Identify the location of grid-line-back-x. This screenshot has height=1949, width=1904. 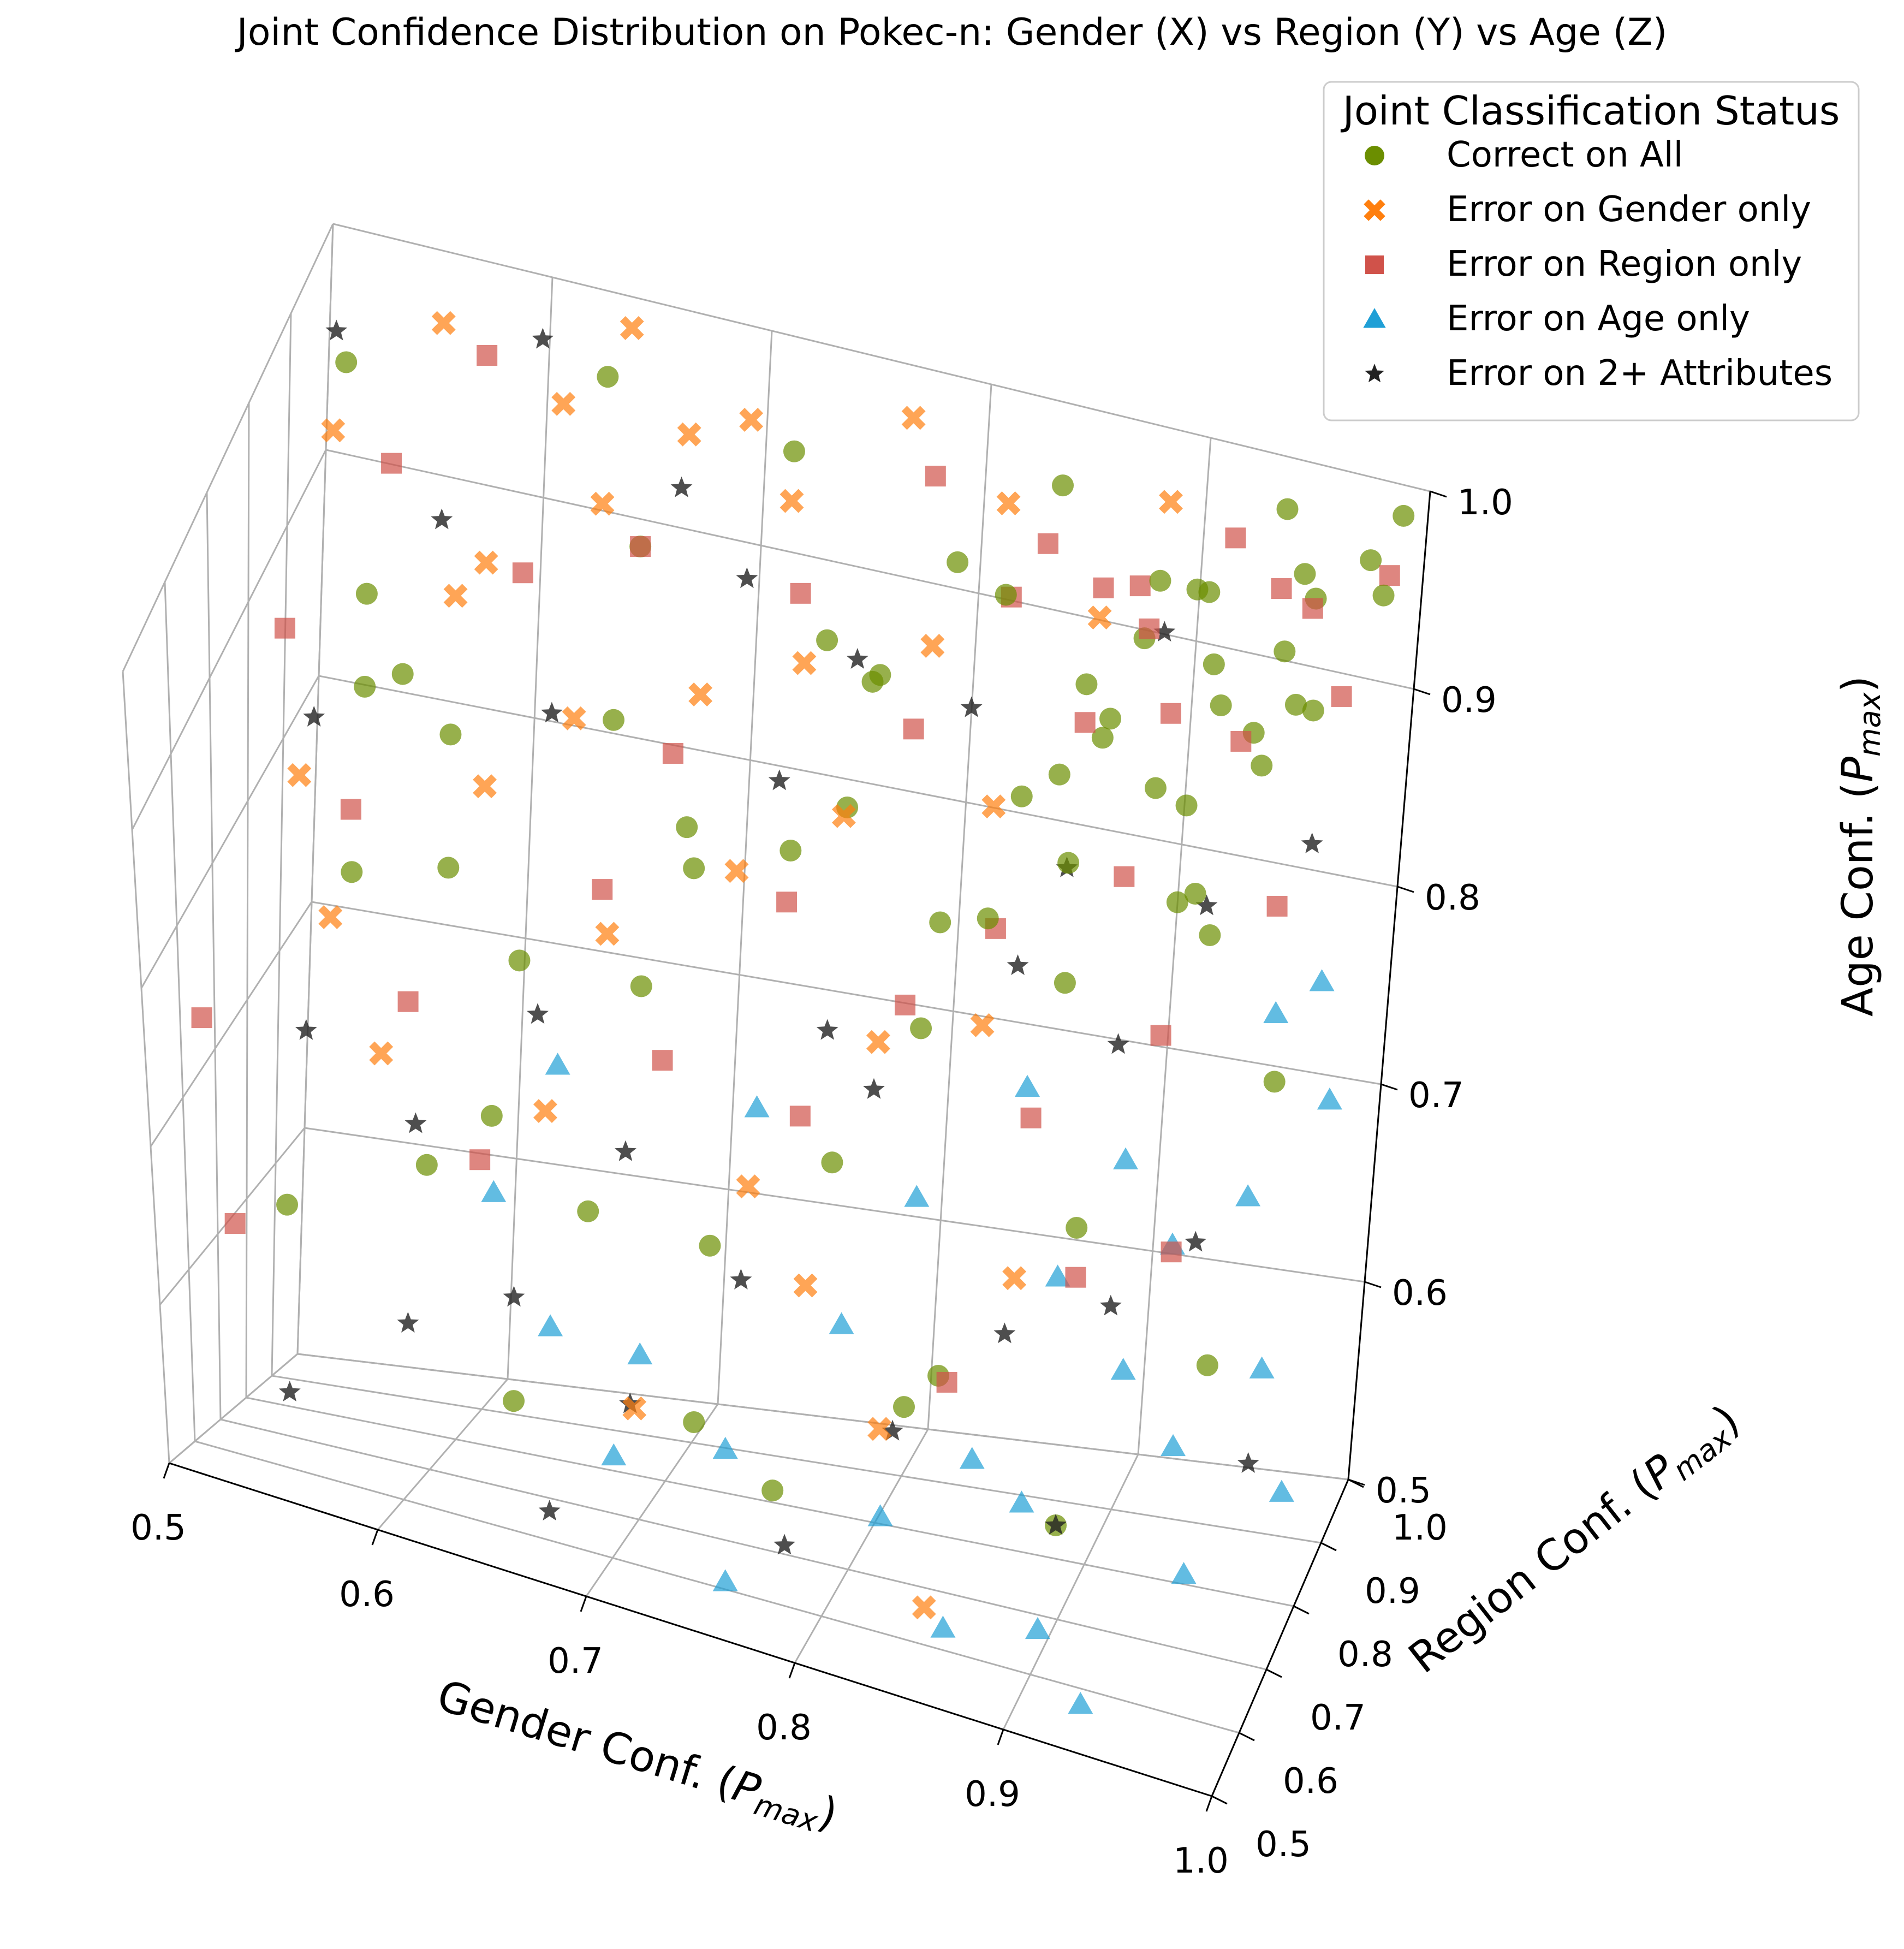
(959, 907).